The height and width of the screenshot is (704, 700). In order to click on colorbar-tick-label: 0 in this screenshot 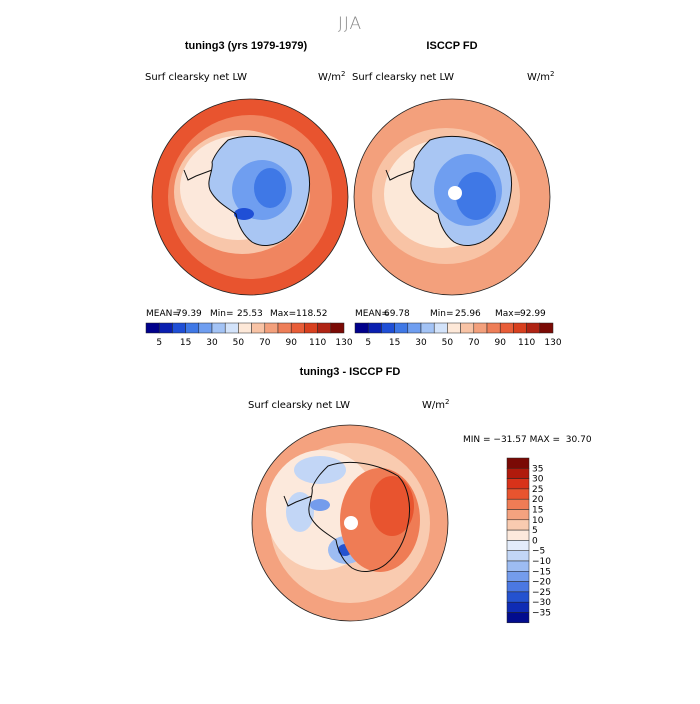, I will do `click(535, 541)`.